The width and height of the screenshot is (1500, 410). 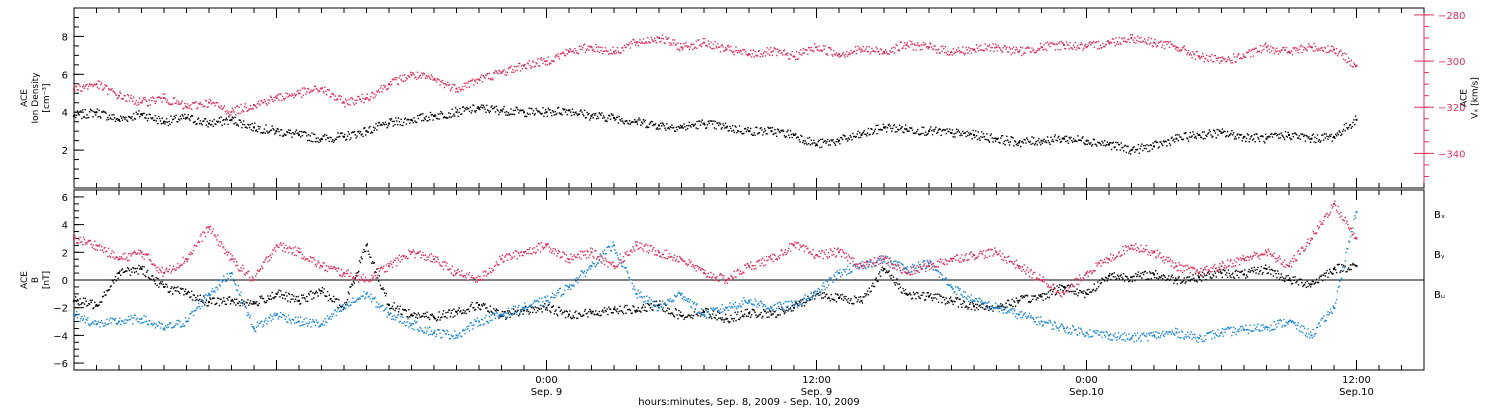 I want to click on bottom-left-tick-label: −6, so click(x=60, y=364).